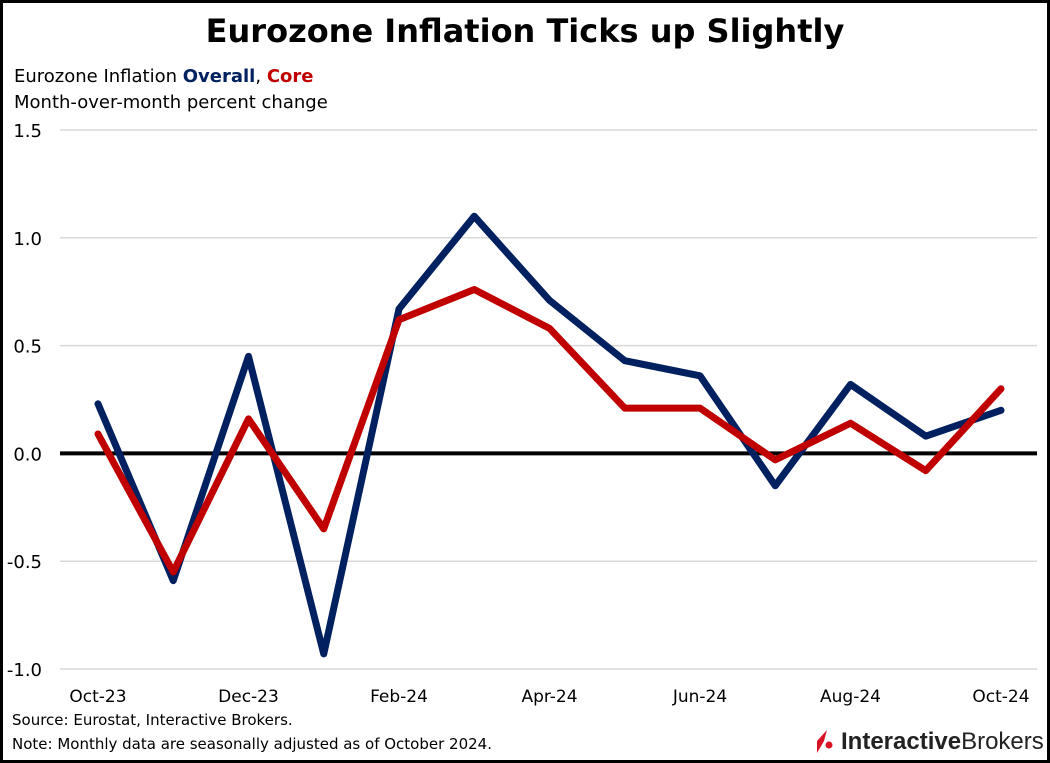 Image resolution: width=1050 pixels, height=763 pixels. Describe the element at coordinates (27, 239) in the screenshot. I see `y-tick-label: 1.0` at that location.